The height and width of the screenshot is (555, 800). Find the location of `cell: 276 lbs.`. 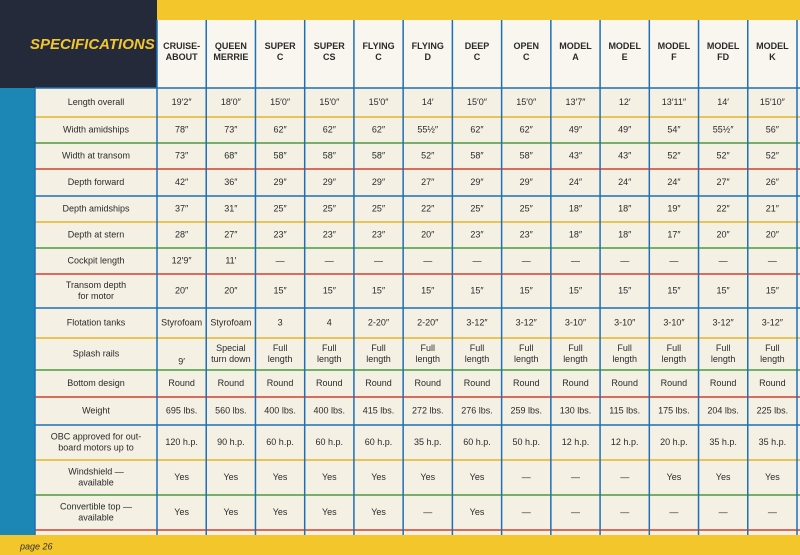

cell: 276 lbs. is located at coordinates (477, 410).